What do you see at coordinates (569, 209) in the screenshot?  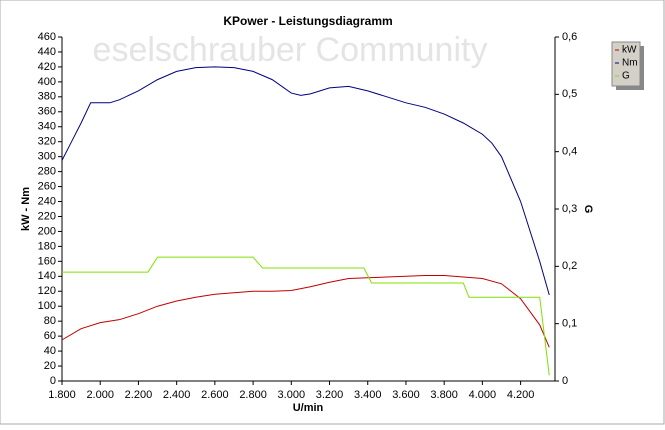 I see `y2-tick-label: 0,3` at bounding box center [569, 209].